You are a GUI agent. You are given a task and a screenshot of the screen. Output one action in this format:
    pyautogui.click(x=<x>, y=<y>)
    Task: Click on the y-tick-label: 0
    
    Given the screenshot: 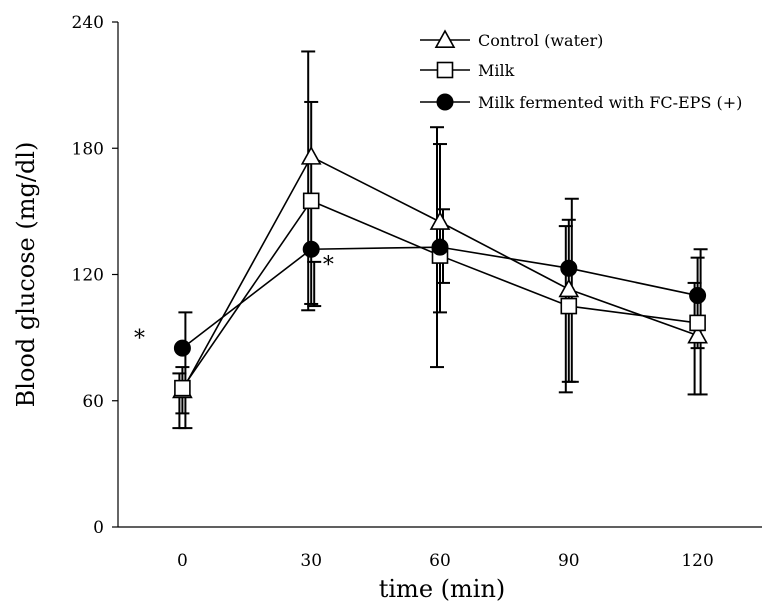 What is the action you would take?
    pyautogui.click(x=98, y=528)
    